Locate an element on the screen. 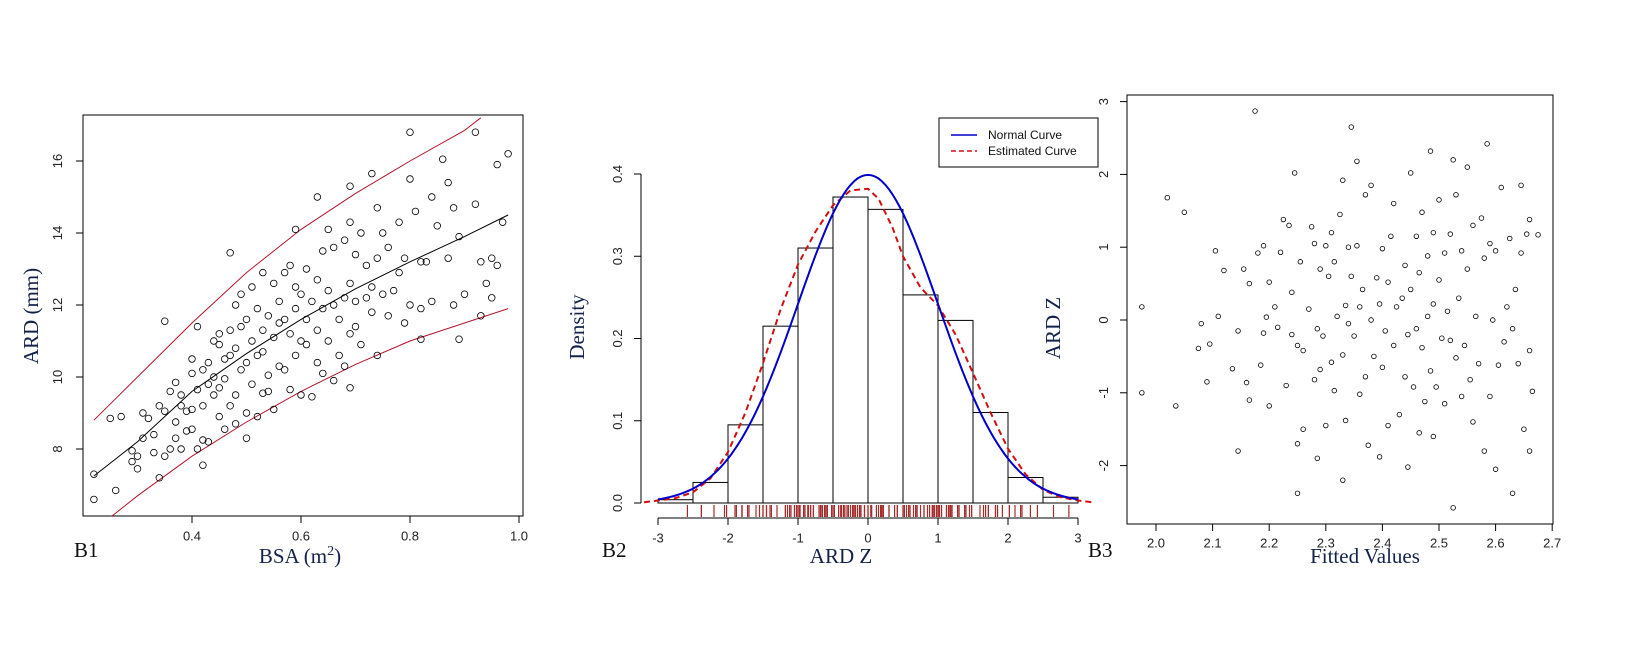 The width and height of the screenshot is (1625, 650). b3-x-tick-label: 2.6 is located at coordinates (1496, 543).